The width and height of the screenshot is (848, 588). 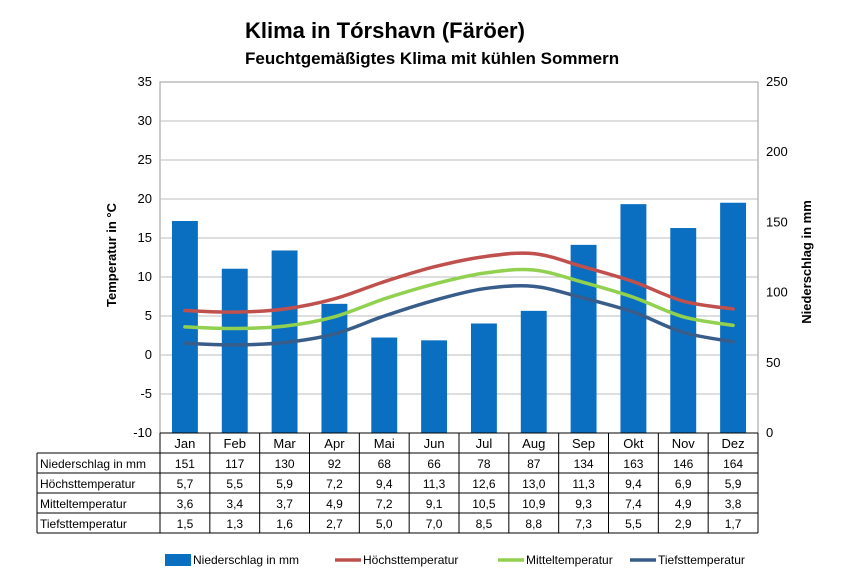 I want to click on table-cell: 3,6, so click(x=185, y=504).